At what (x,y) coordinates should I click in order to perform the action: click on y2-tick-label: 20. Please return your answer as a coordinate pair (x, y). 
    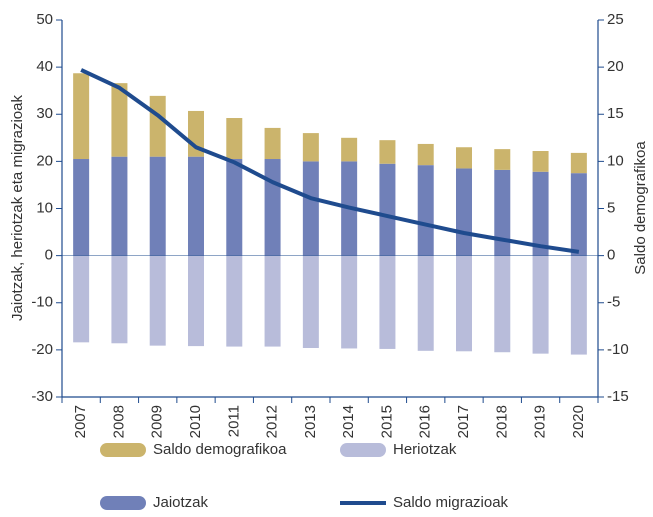
    Looking at the image, I should click on (615, 66).